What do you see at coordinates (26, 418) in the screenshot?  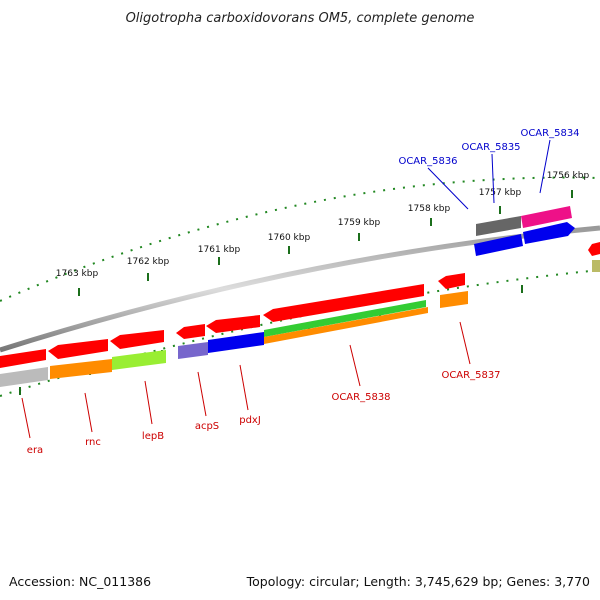 I see `era-leader` at bounding box center [26, 418].